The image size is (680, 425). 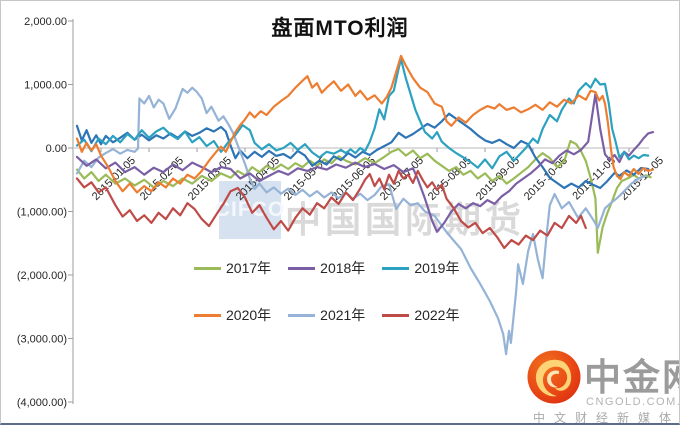 I want to click on cngold-logo: 中金网 CNGOLD.COM.CN 中文财经新媒体, so click(x=602, y=385).